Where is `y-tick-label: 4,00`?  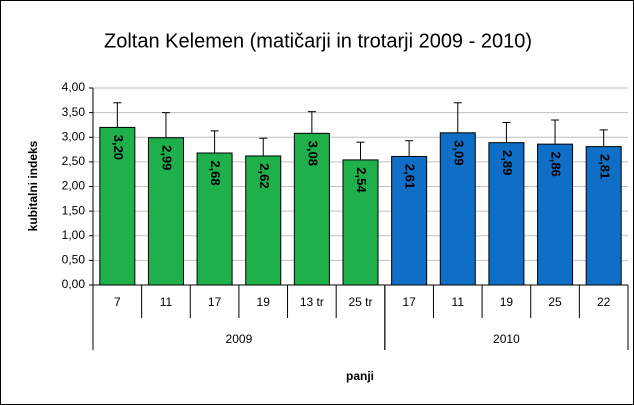 y-tick-label: 4,00 is located at coordinates (74, 87).